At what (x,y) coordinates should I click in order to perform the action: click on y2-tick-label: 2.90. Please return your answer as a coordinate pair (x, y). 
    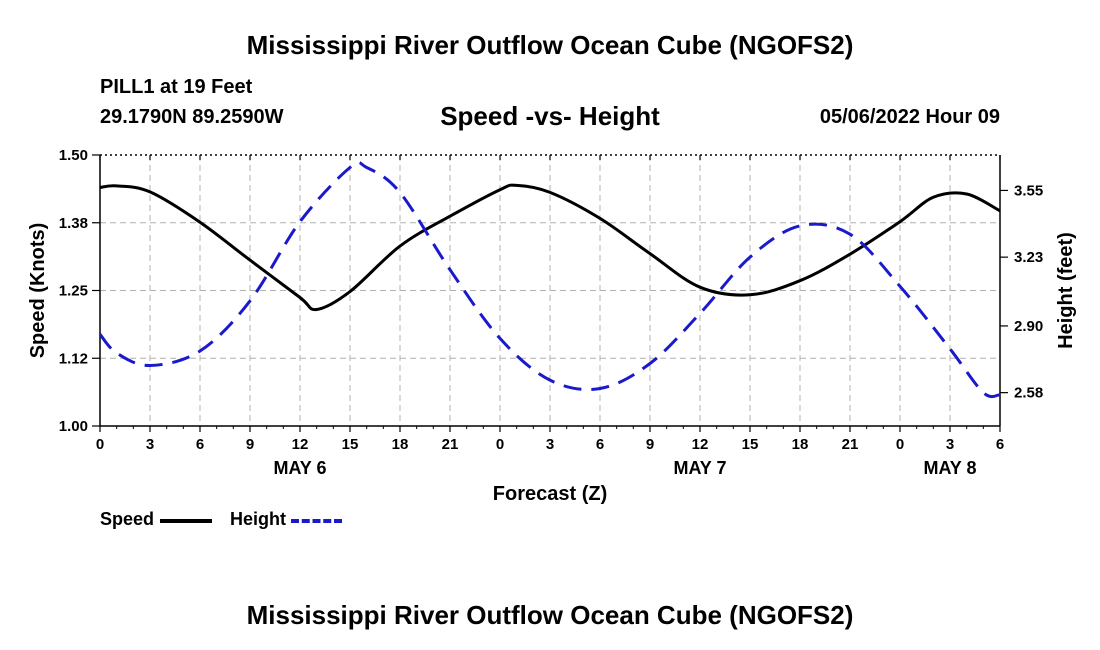
    Looking at the image, I should click on (1028, 326).